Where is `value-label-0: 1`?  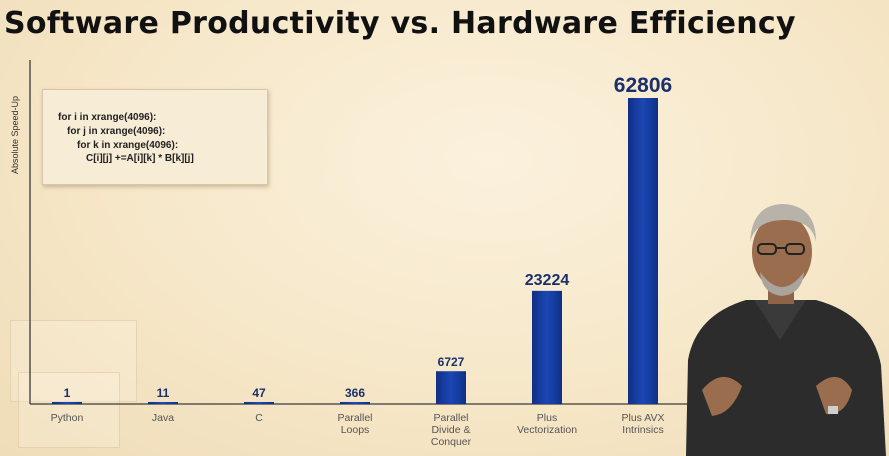
value-label-0: 1 is located at coordinates (67, 393).